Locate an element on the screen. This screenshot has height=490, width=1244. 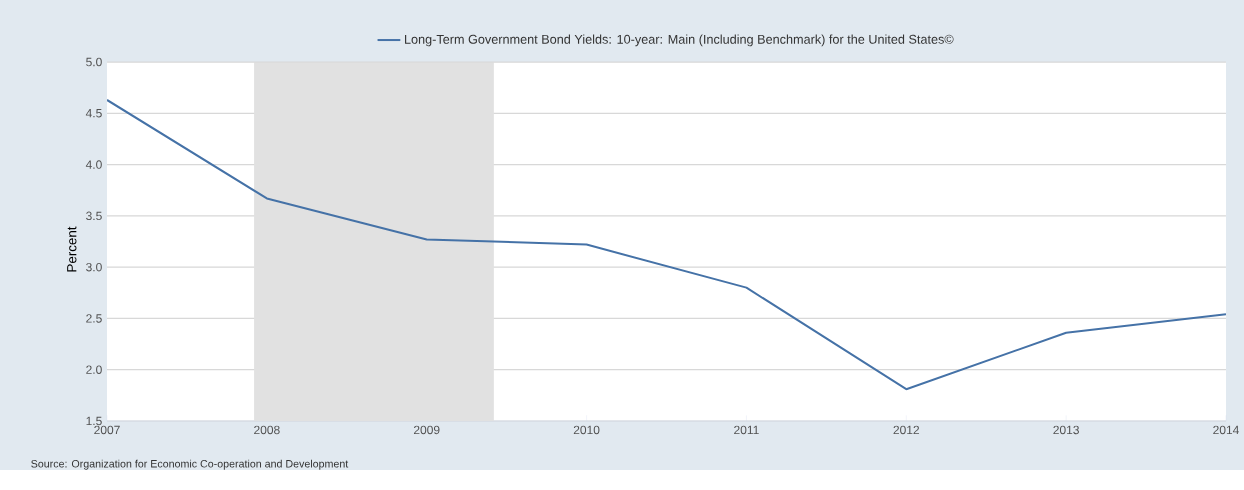
y-axis-title: Percent is located at coordinates (72, 249).